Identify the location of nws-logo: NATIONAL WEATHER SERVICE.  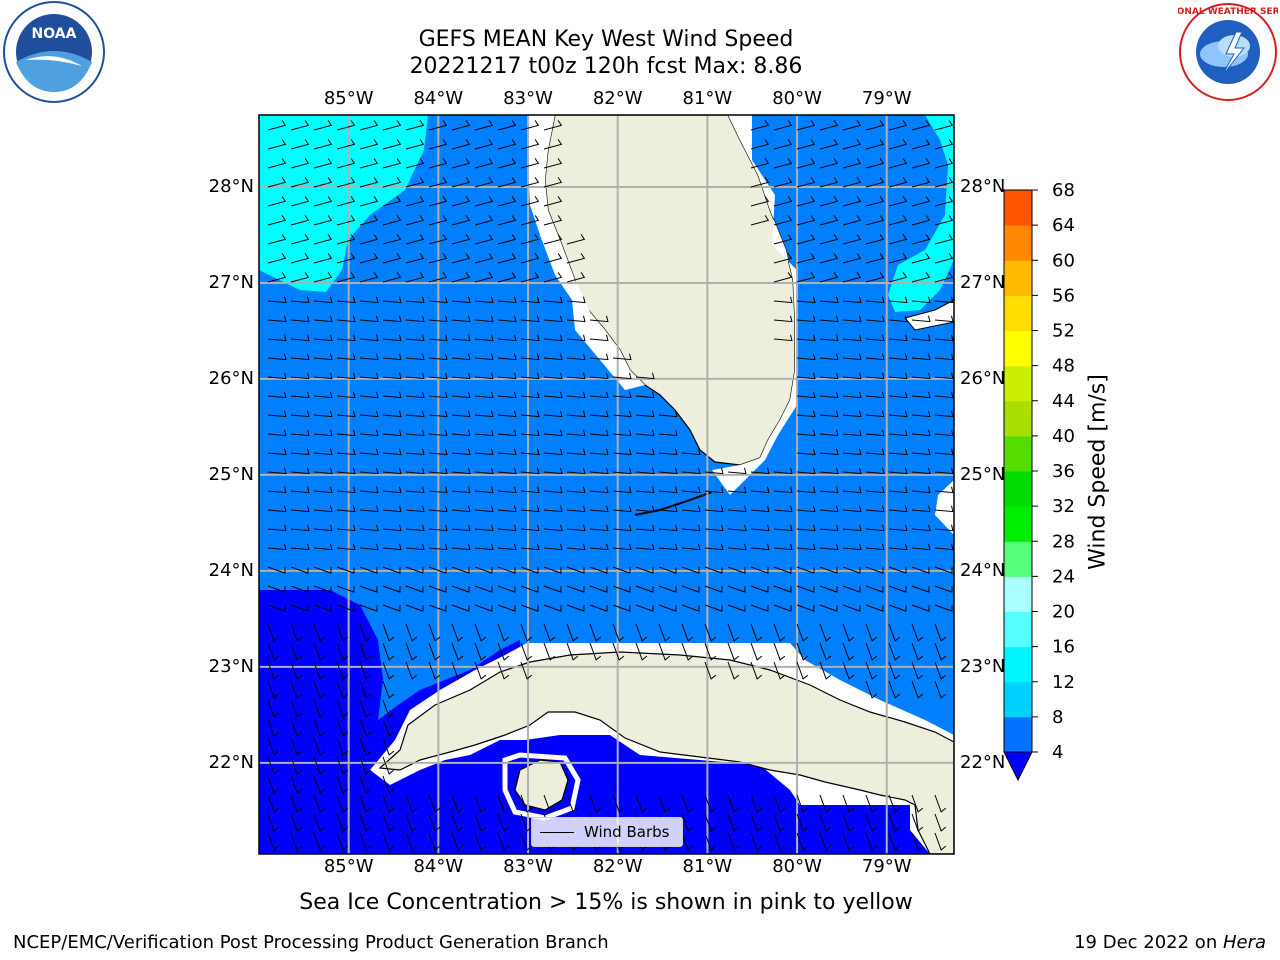
(1228, 52).